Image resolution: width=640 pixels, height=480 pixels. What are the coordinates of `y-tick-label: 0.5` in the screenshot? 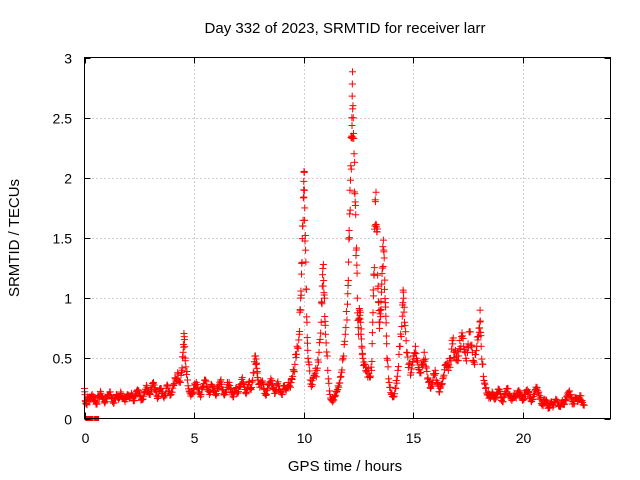 It's located at (63, 359).